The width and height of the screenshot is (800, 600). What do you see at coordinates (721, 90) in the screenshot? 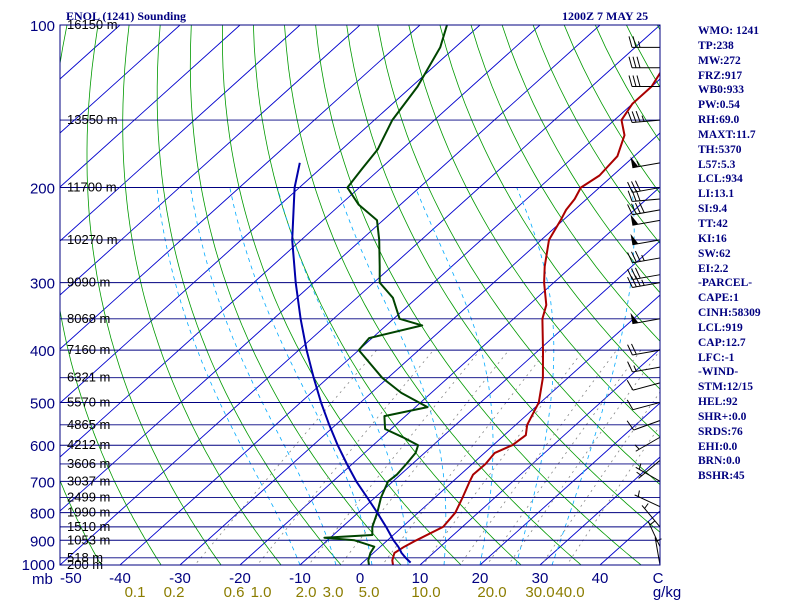
I see `index-value: WB0:933` at bounding box center [721, 90].